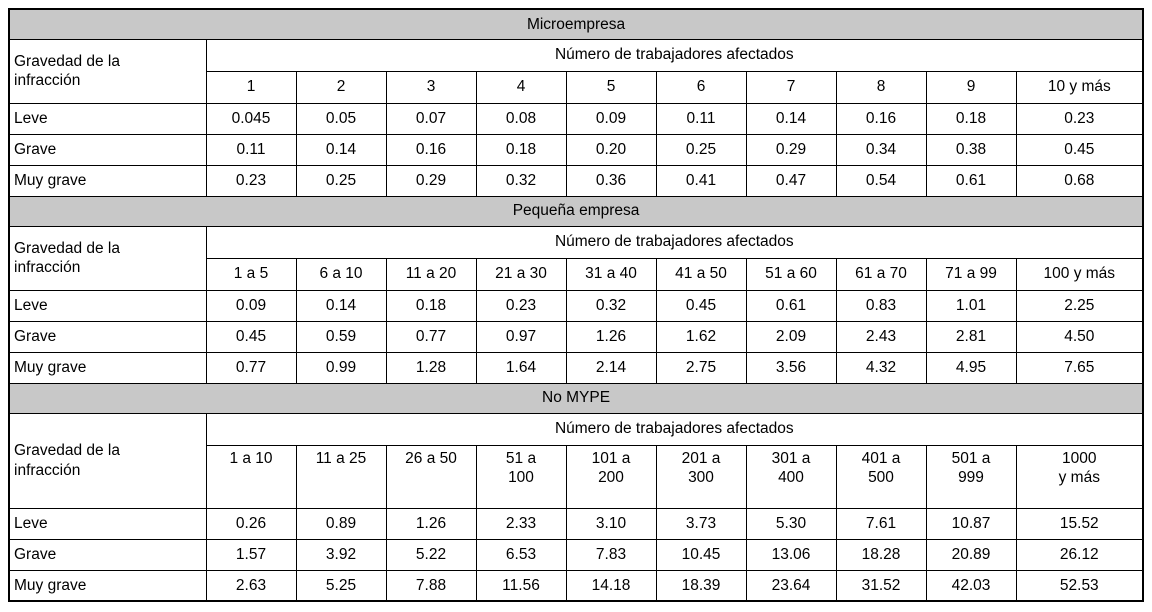  I want to click on value-cell: 2.25, so click(1079, 305).